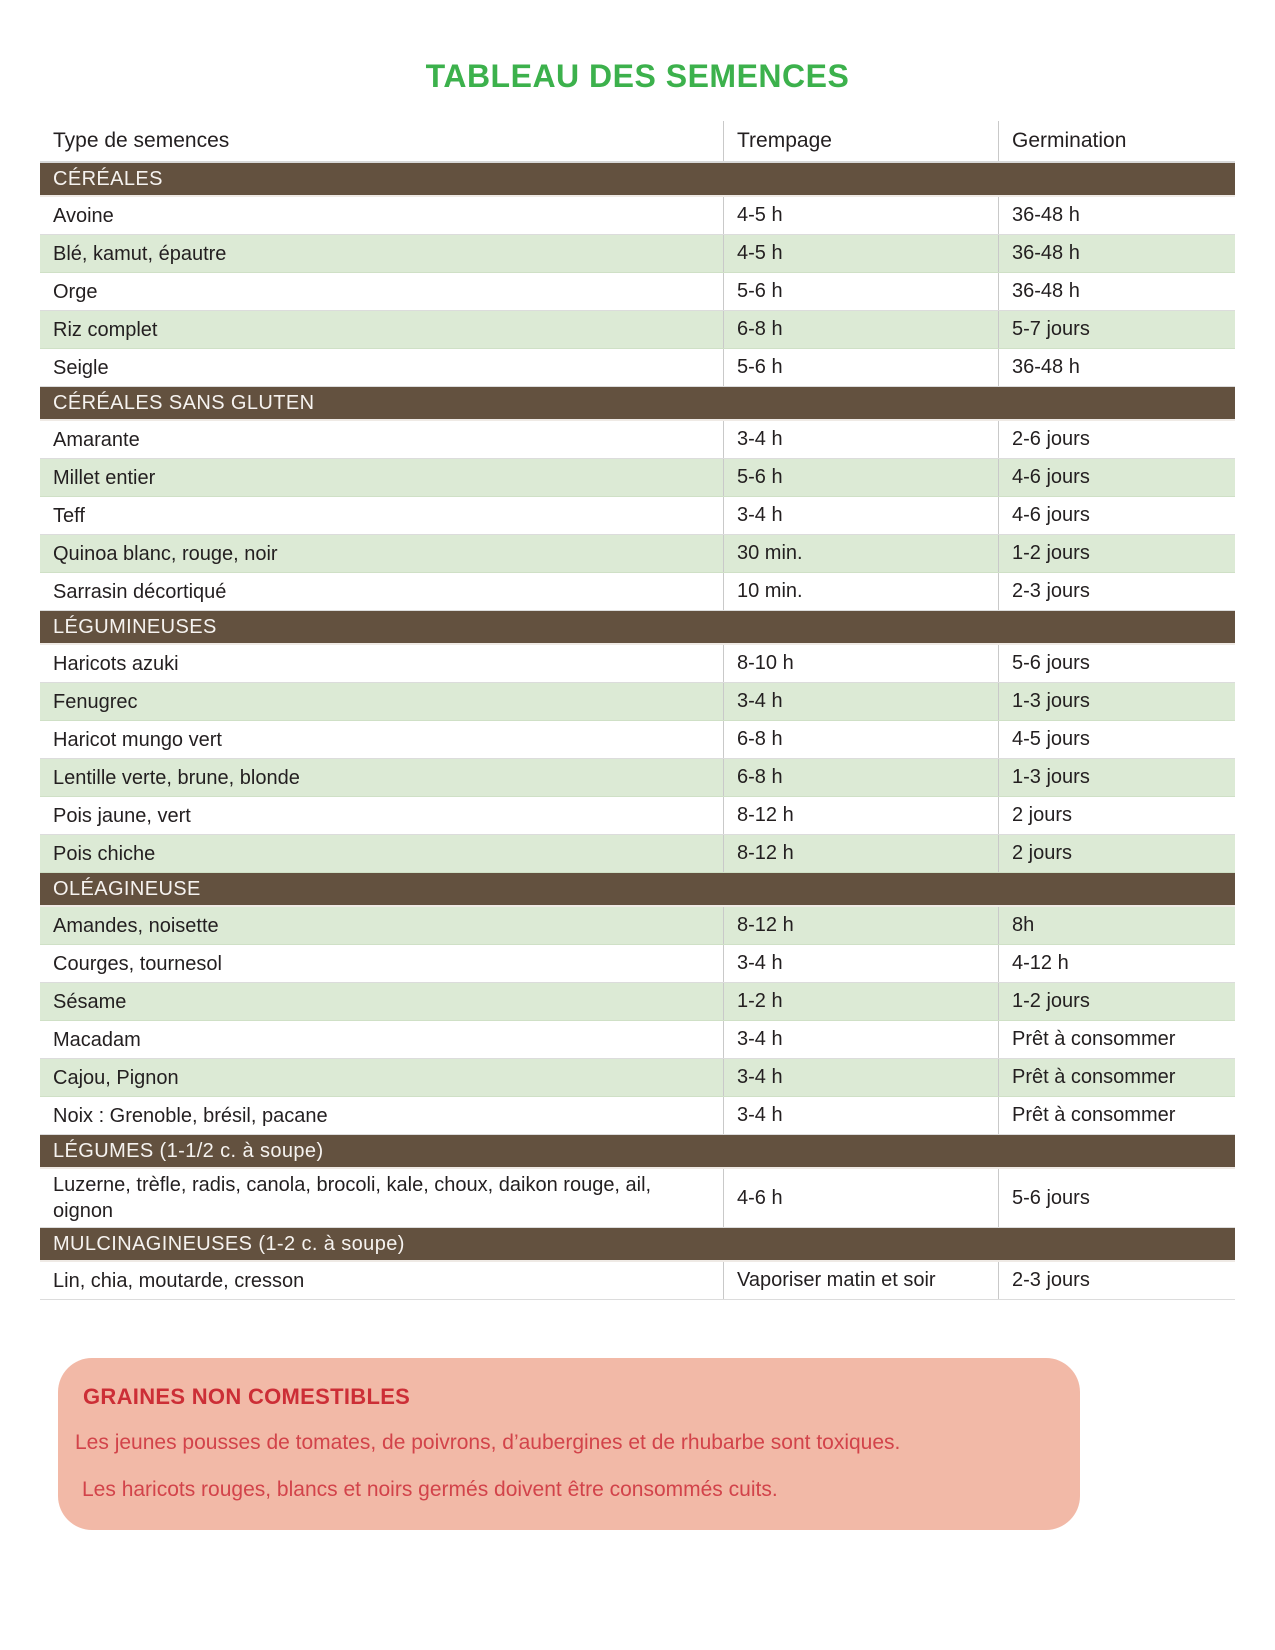  What do you see at coordinates (637, 368) in the screenshot?
I see `table-row: Seigle 5-6 h 36-48 h` at bounding box center [637, 368].